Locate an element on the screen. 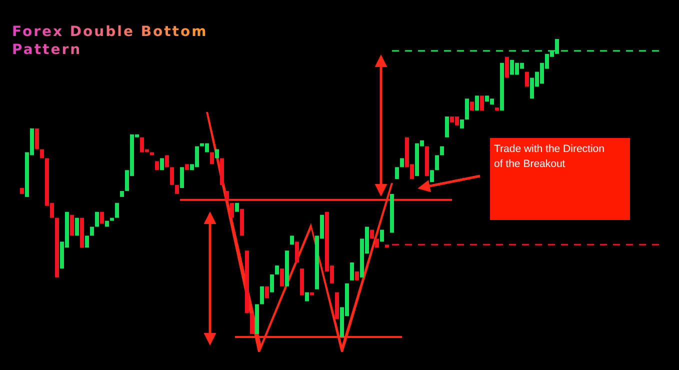  chart-title: Forex Double Bottom Pattern is located at coordinates (110, 41).